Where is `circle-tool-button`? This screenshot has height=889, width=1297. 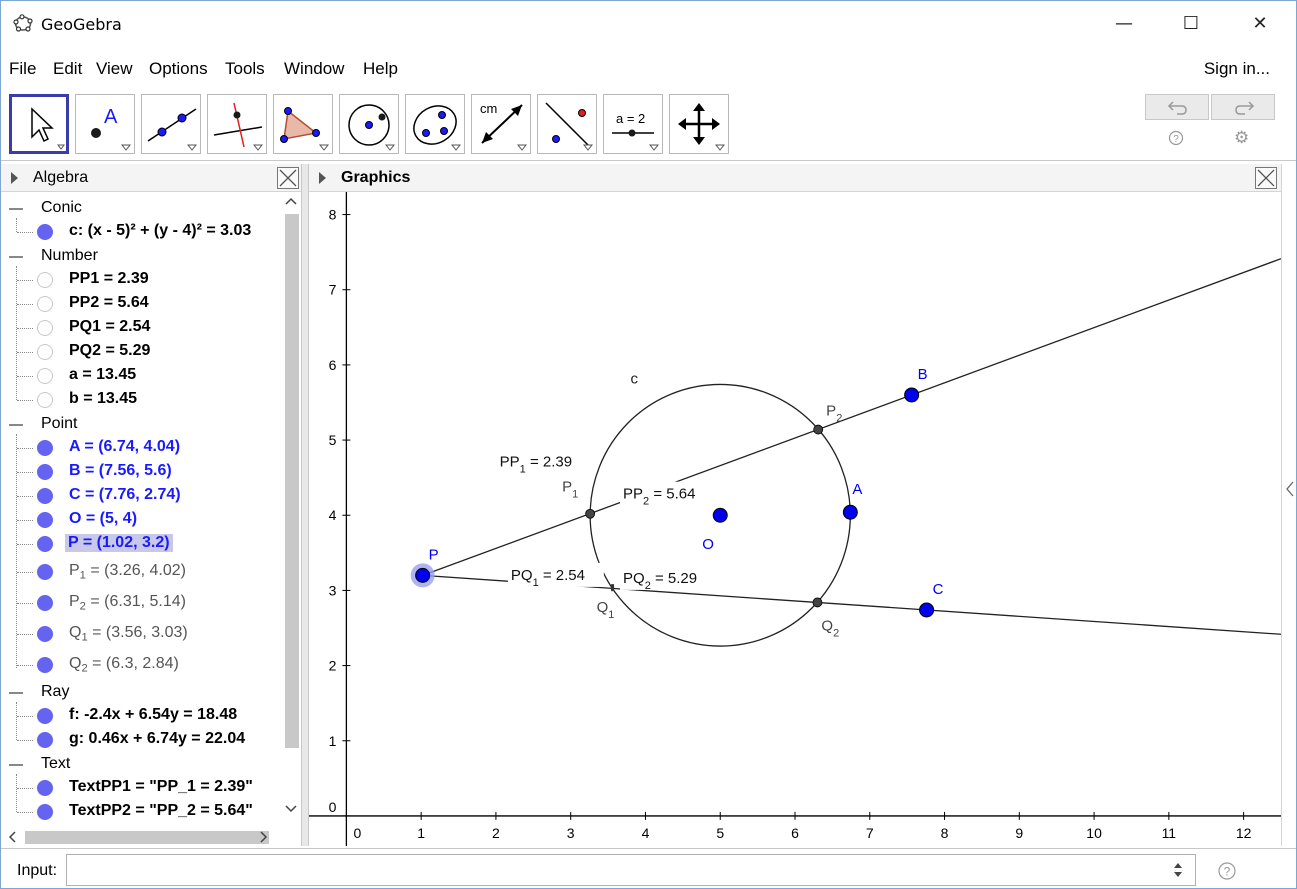 circle-tool-button is located at coordinates (369, 124).